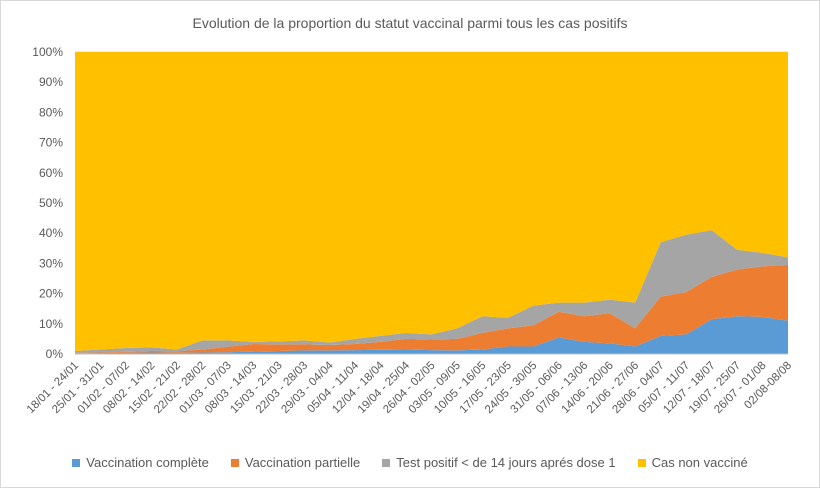  Describe the element at coordinates (147, 462) in the screenshot. I see `legend-label: Vaccination complète` at that location.